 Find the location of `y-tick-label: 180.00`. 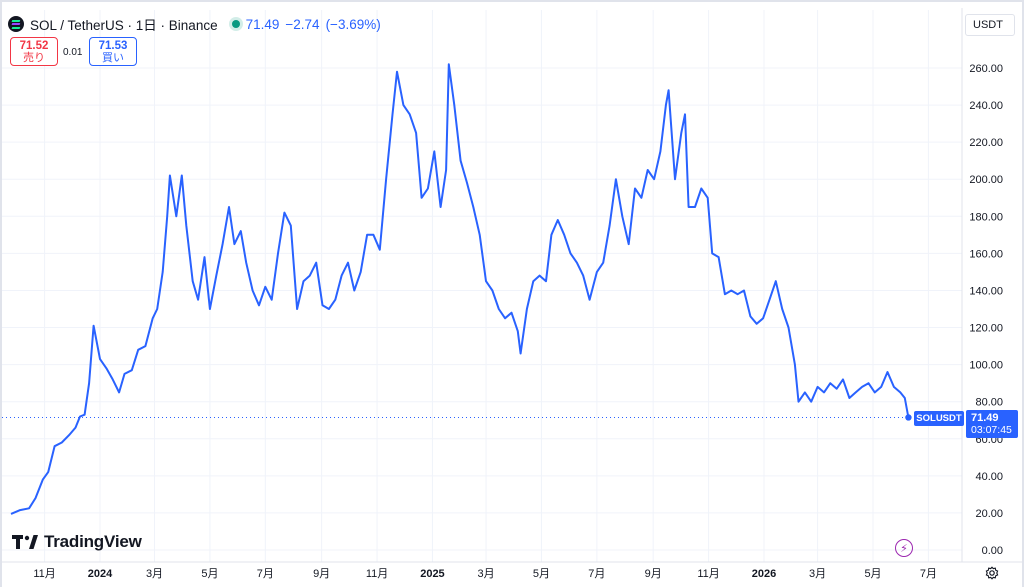

y-tick-label: 180.00 is located at coordinates (986, 217).